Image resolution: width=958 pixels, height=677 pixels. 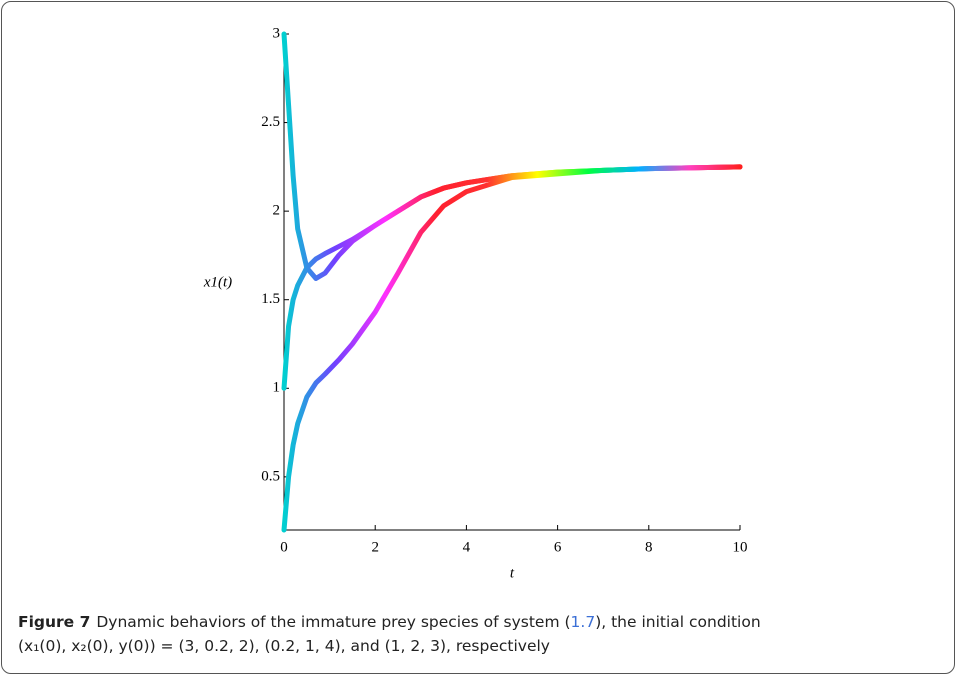 I want to click on caption-label: Figure 7, so click(x=54, y=622).